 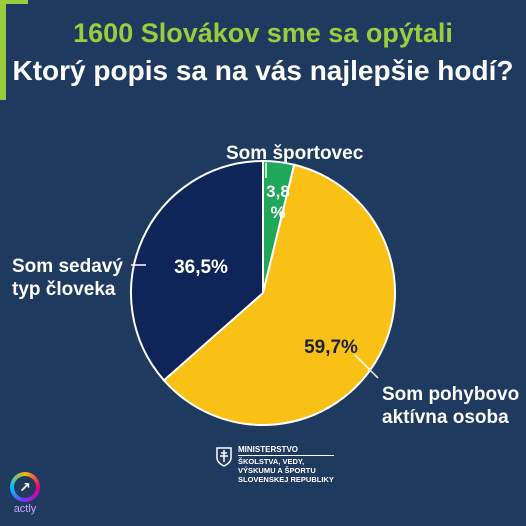 What do you see at coordinates (271, 461) in the screenshot?
I see `ministry-line-1: ŠKOLSTVA, VEDY,` at bounding box center [271, 461].